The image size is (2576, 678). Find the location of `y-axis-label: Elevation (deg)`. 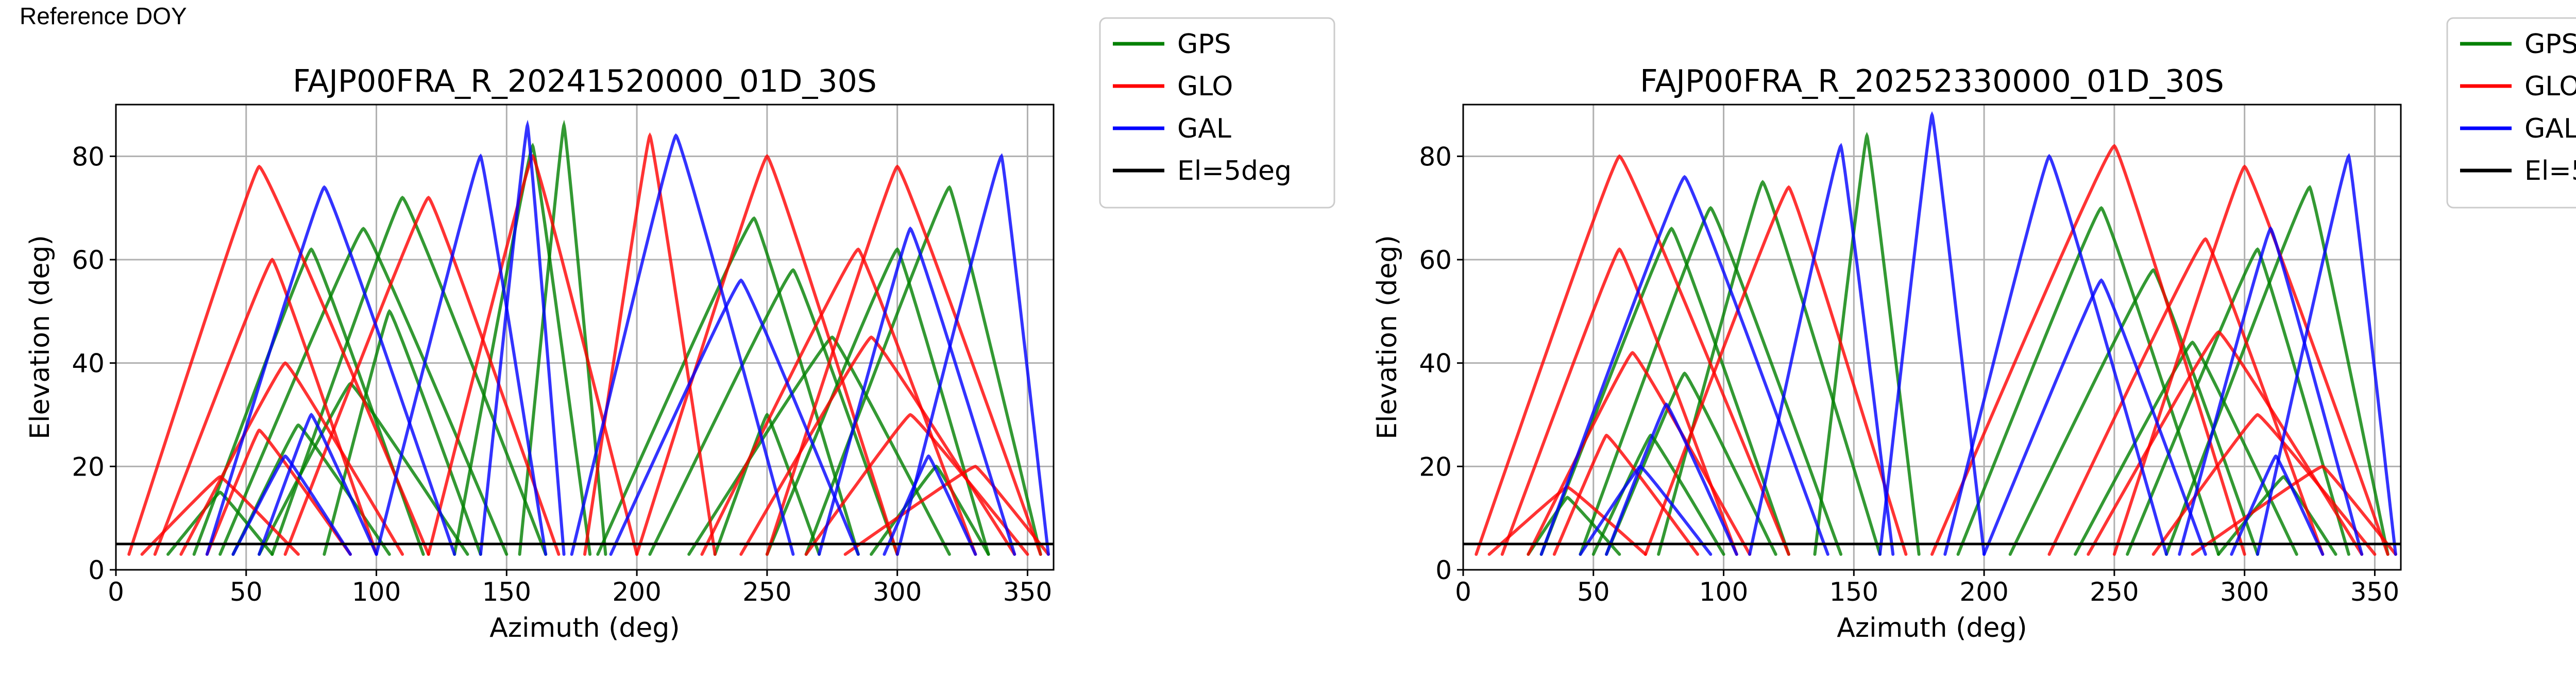

y-axis-label: Elevation (deg) is located at coordinates (40, 337).